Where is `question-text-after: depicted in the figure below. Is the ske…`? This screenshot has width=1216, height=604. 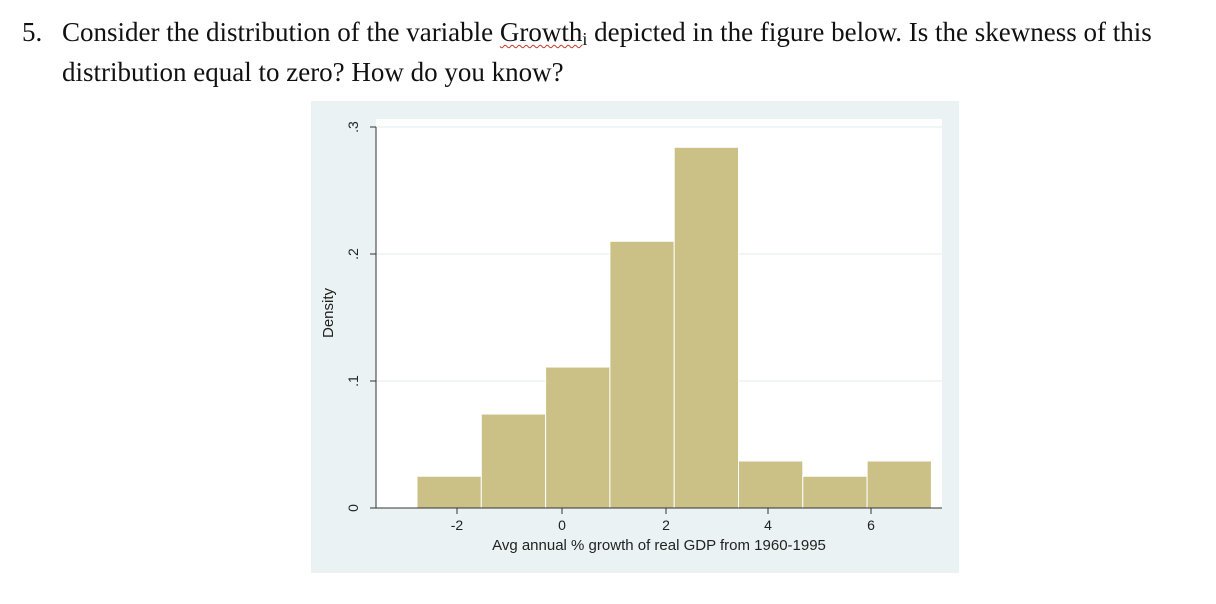 question-text-after: depicted in the figure below. Is the ske… is located at coordinates (607, 52).